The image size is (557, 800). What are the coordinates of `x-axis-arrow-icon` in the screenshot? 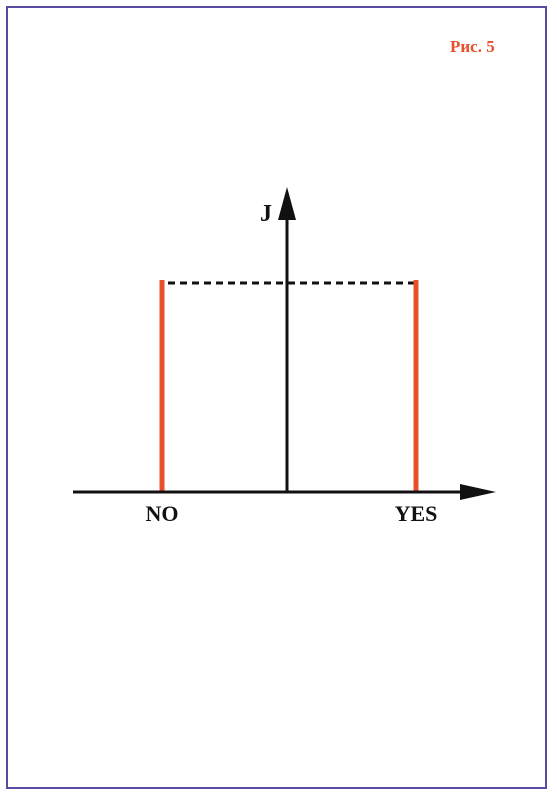 It's located at (478, 492).